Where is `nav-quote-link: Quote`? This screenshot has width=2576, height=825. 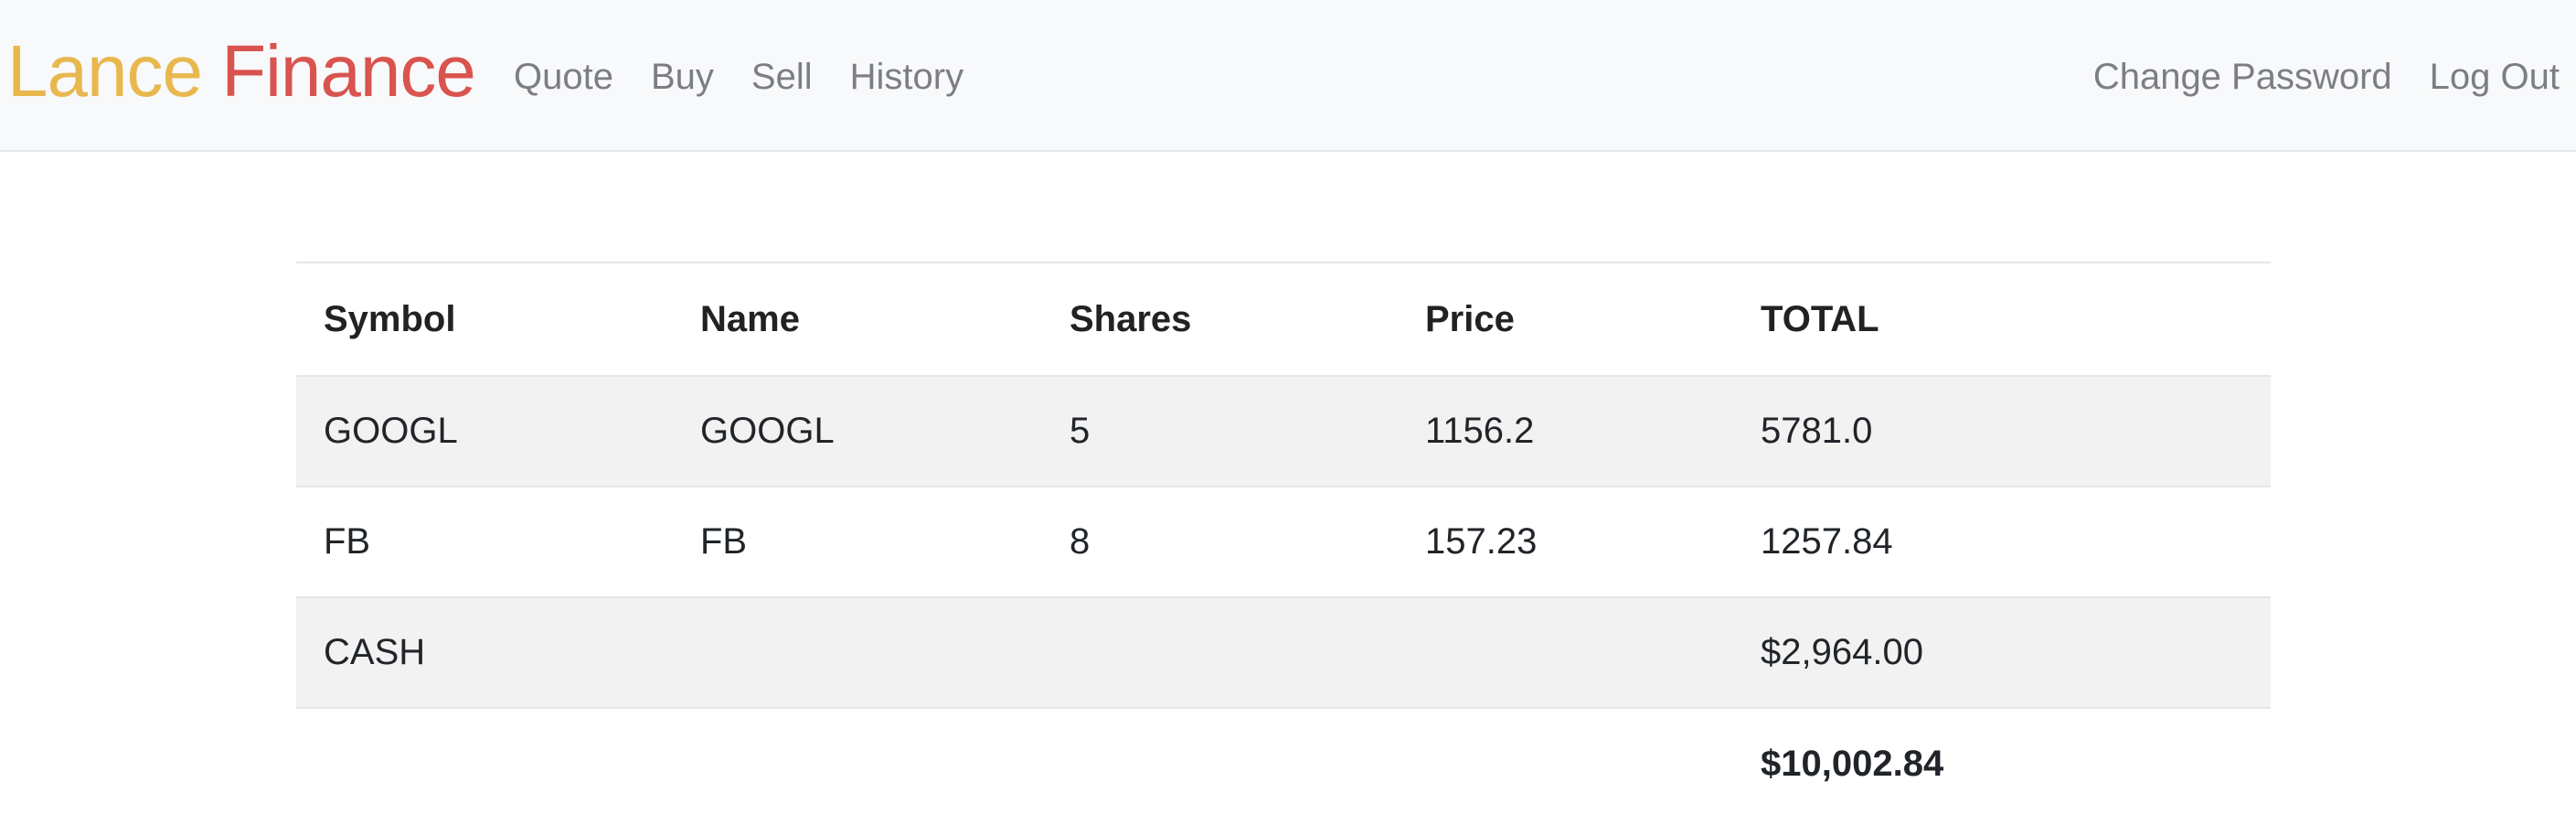 nav-quote-link: Quote is located at coordinates (563, 77).